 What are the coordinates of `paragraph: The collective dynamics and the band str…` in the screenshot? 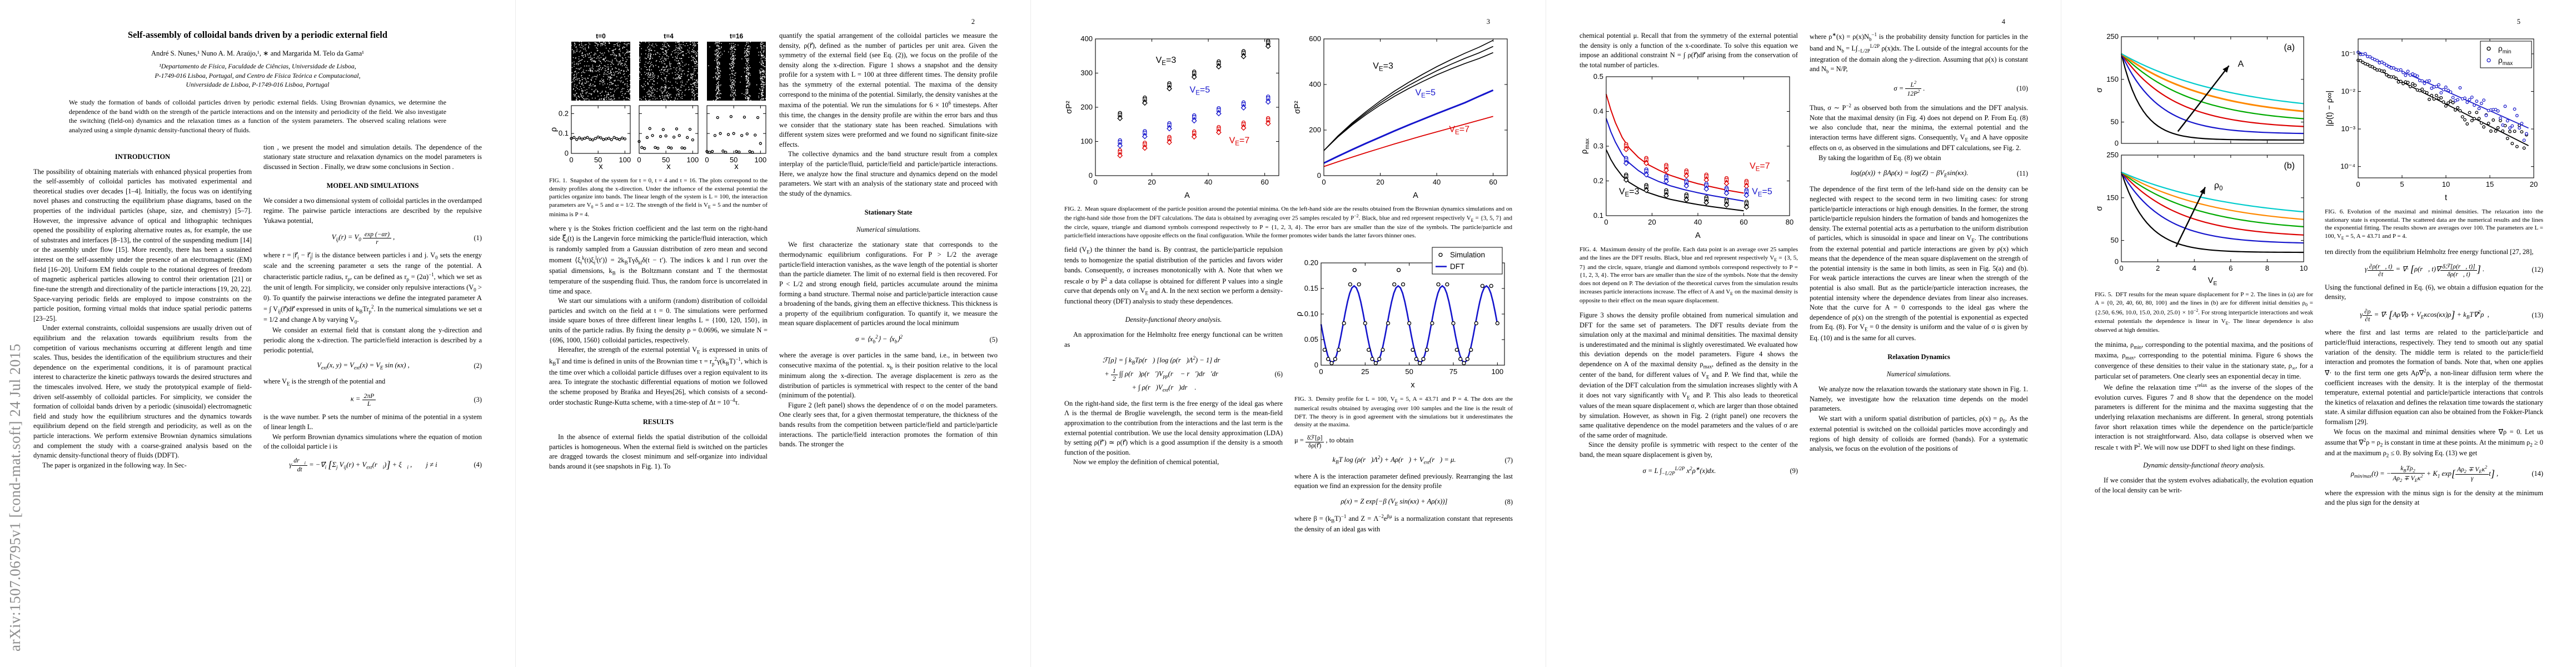 It's located at (888, 173).